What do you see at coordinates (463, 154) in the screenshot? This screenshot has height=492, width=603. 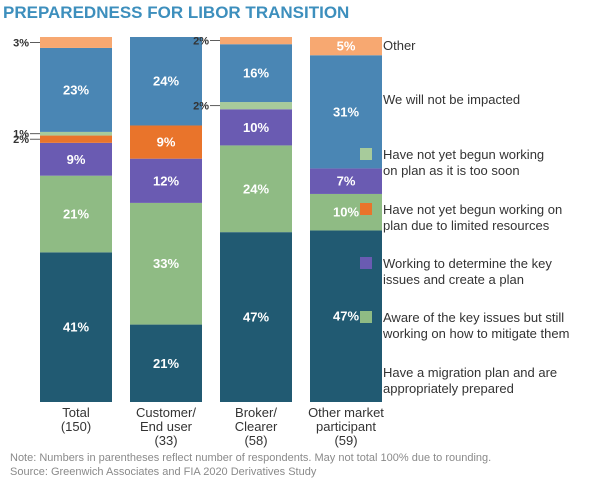 I see `legend-label: Have not yet begun working` at bounding box center [463, 154].